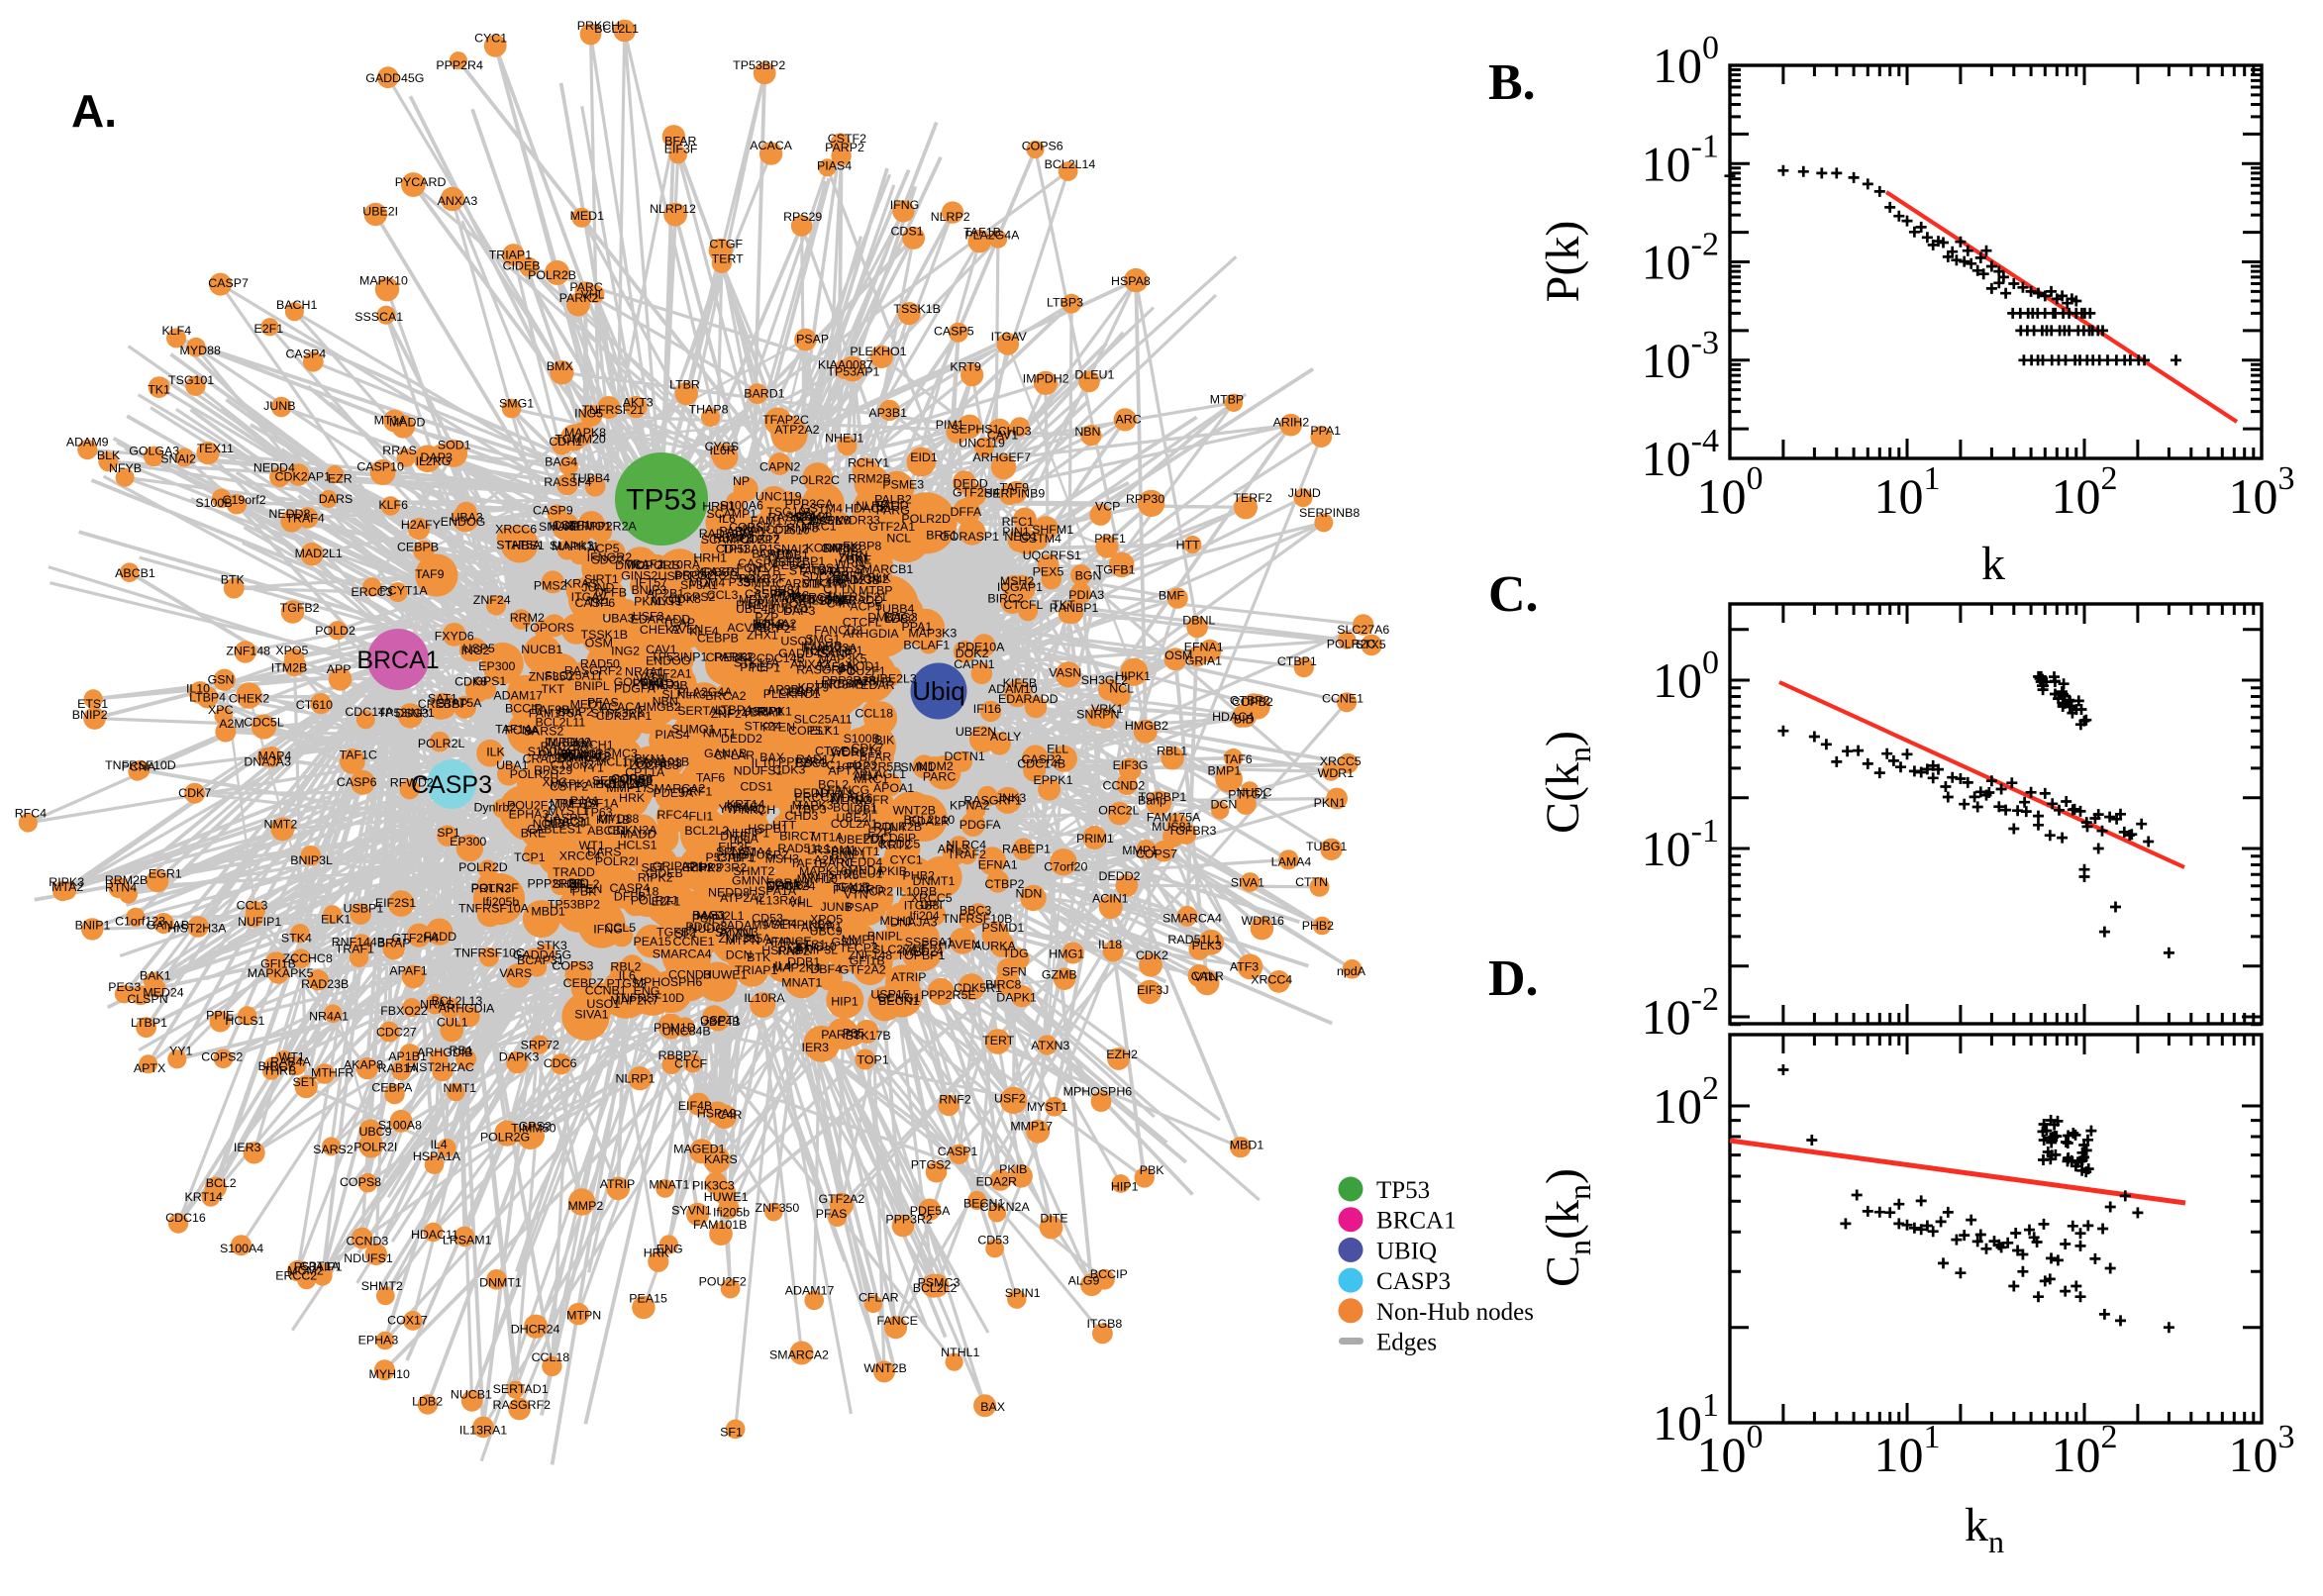 The width and height of the screenshot is (2323, 1596). Describe the element at coordinates (533, 834) in the screenshot. I see `svg-text: BRE` at that location.